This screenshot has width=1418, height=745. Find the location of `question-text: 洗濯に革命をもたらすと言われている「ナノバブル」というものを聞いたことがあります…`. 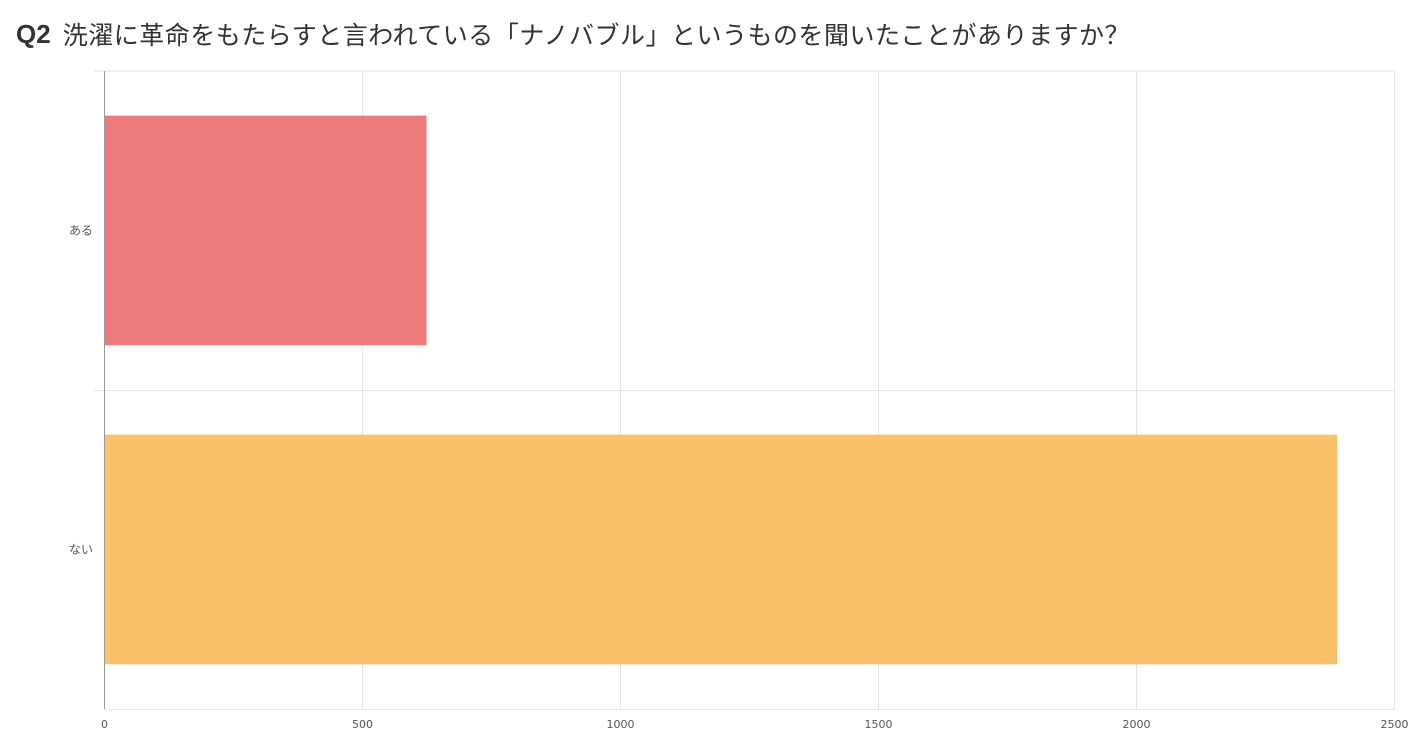

question-text: 洗濯に革命をもたらすと言われている「ナノバブル」というものを聞いたことがあります… is located at coordinates (596, 35).